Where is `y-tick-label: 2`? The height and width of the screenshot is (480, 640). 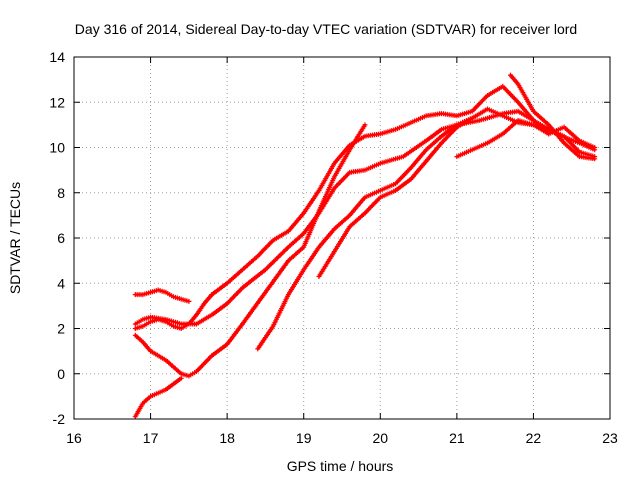
y-tick-label: 2 is located at coordinates (61, 329).